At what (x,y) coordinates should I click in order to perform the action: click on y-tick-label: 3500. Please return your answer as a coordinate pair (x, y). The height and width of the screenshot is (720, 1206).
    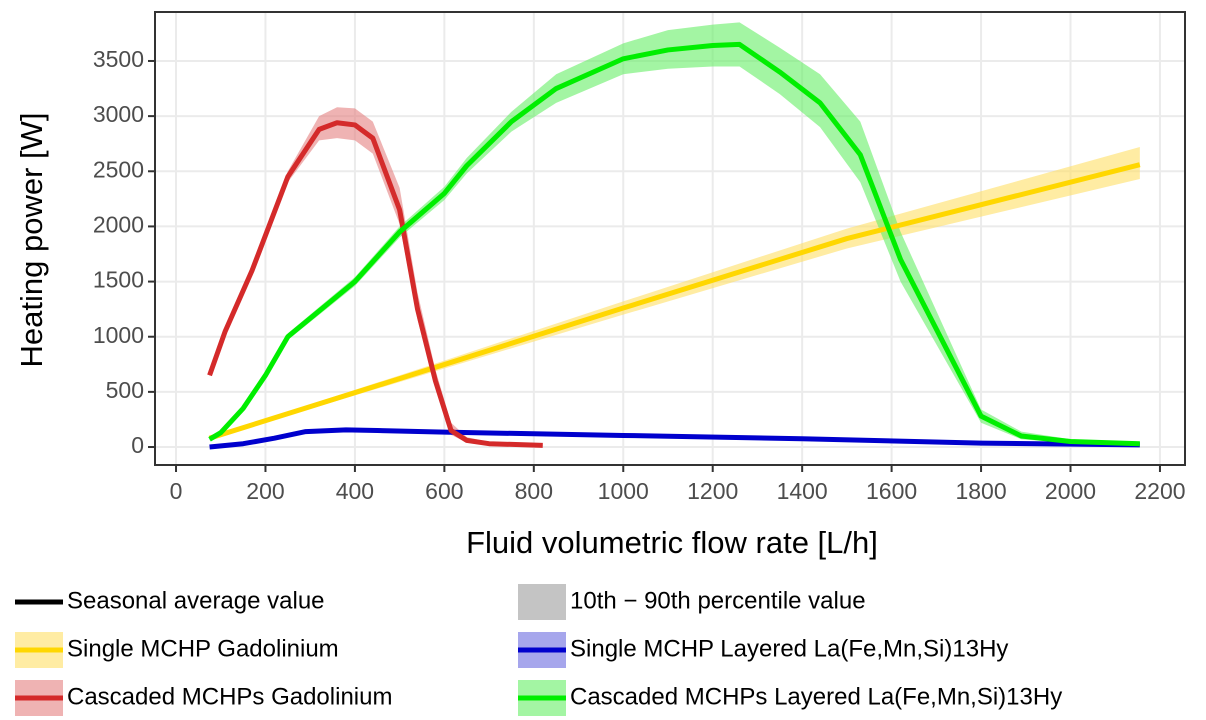
    Looking at the image, I should click on (118, 59).